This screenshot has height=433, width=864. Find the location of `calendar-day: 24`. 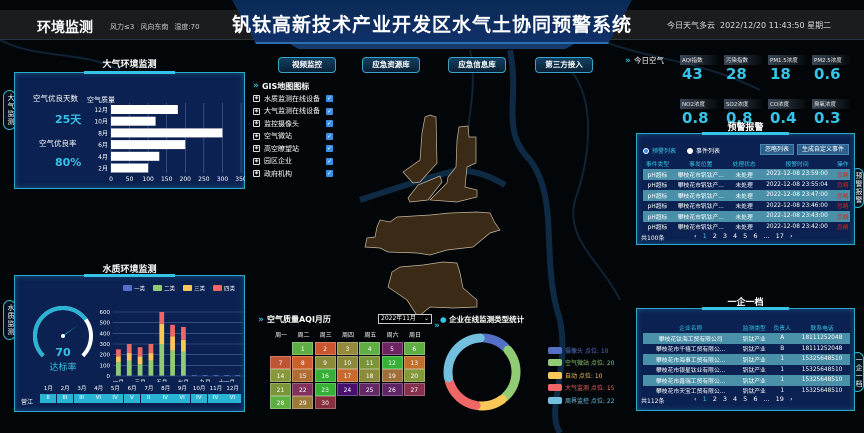

calendar-day: 24 is located at coordinates (347, 389).